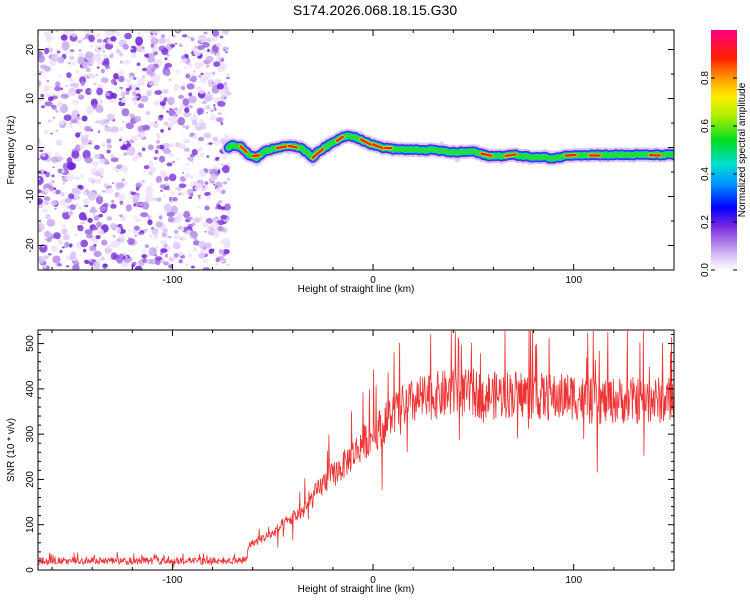  I want to click on snr-y-tick-label: 100, so click(30, 524).